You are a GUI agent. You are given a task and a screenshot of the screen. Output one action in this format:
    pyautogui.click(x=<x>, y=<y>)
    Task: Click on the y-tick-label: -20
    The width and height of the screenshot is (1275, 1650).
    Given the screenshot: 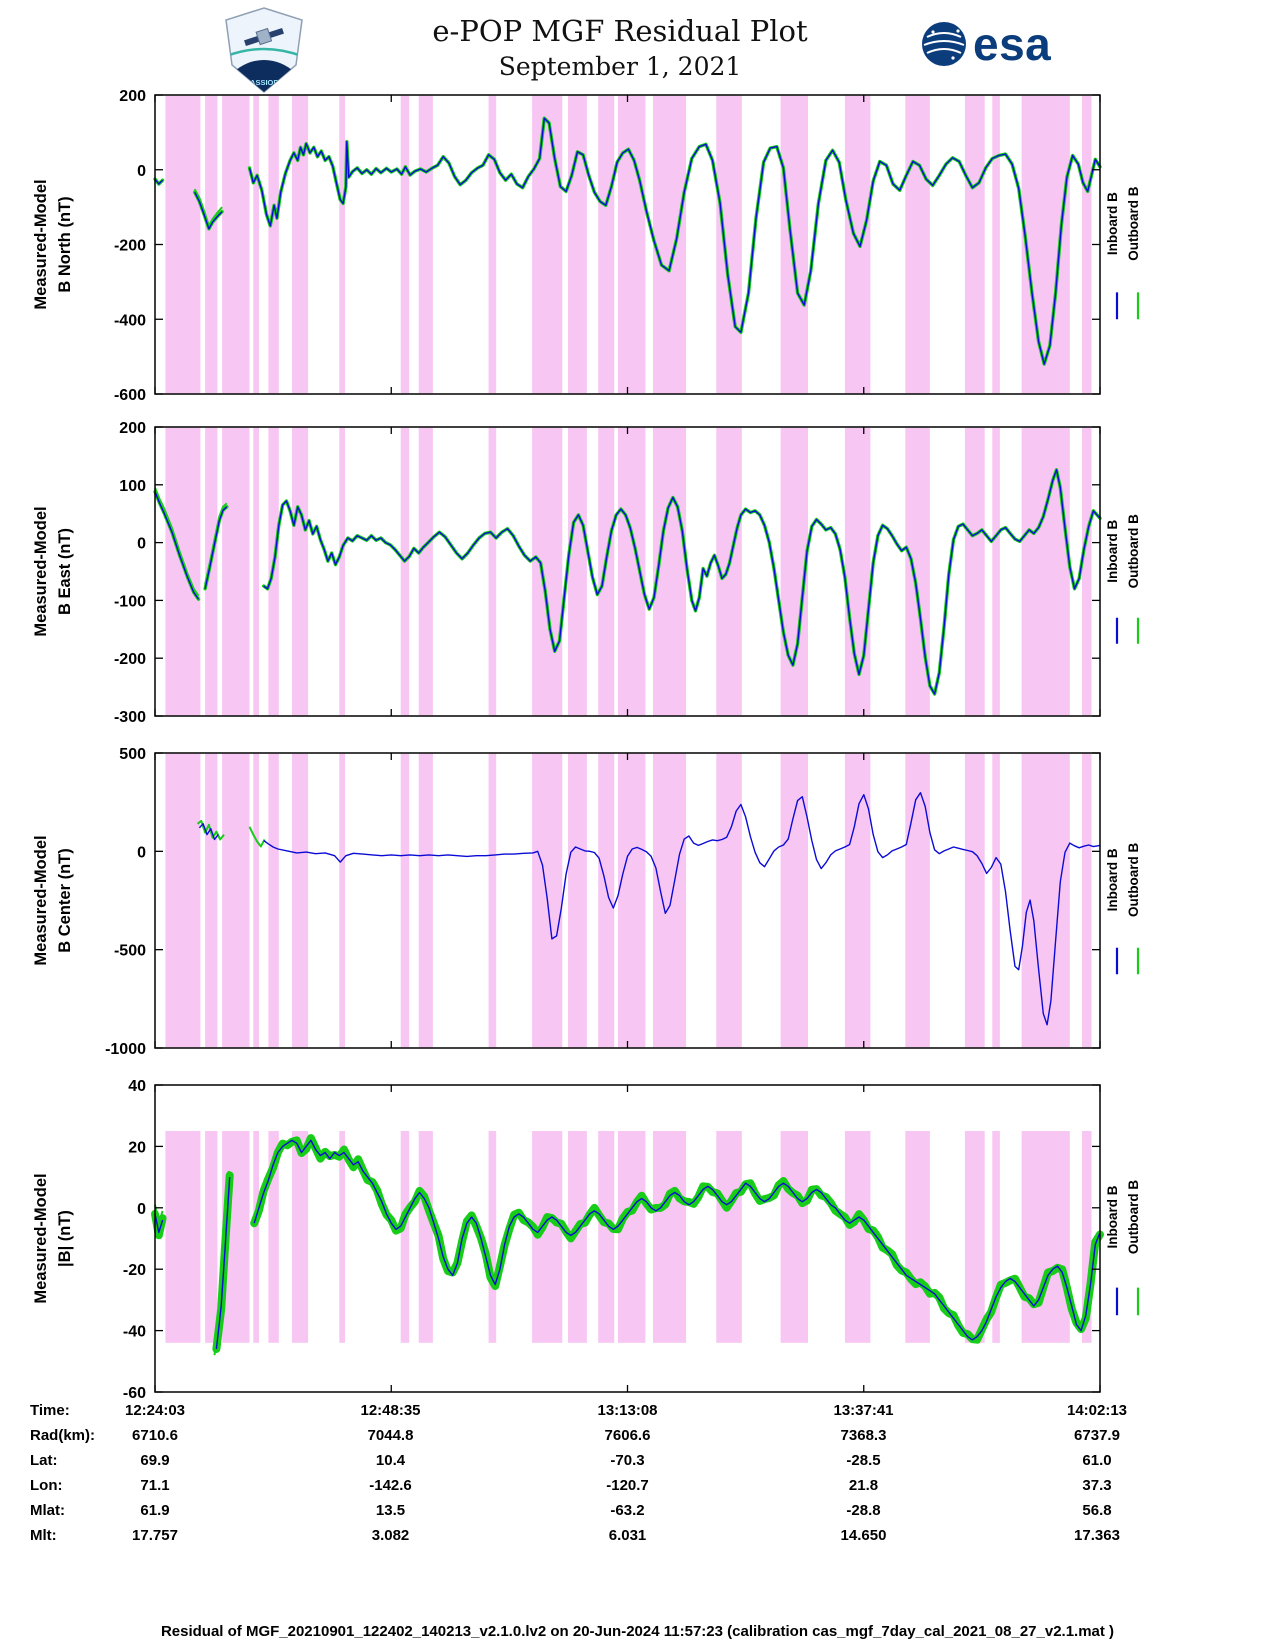 What is the action you would take?
    pyautogui.click(x=134, y=1270)
    